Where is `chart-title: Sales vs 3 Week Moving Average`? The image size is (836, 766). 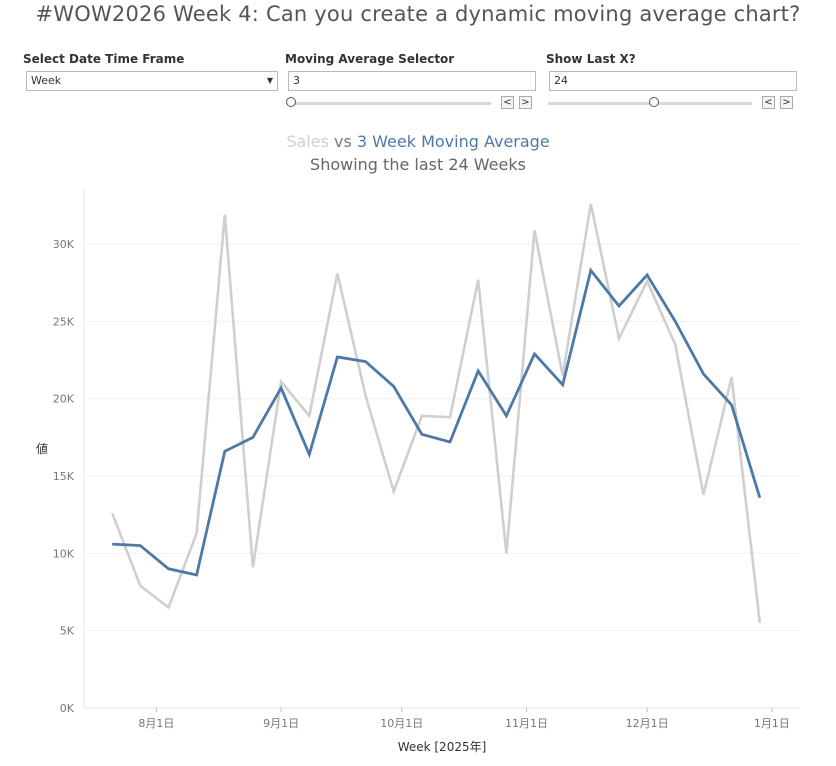
chart-title: Sales vs 3 Week Moving Average is located at coordinates (418, 141).